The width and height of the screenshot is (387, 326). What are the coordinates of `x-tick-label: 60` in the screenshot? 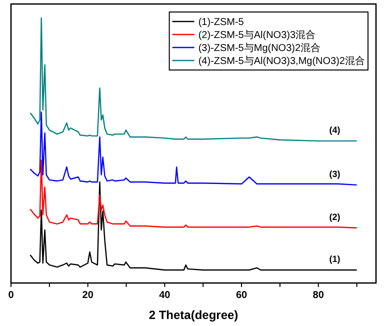 It's located at (242, 295).